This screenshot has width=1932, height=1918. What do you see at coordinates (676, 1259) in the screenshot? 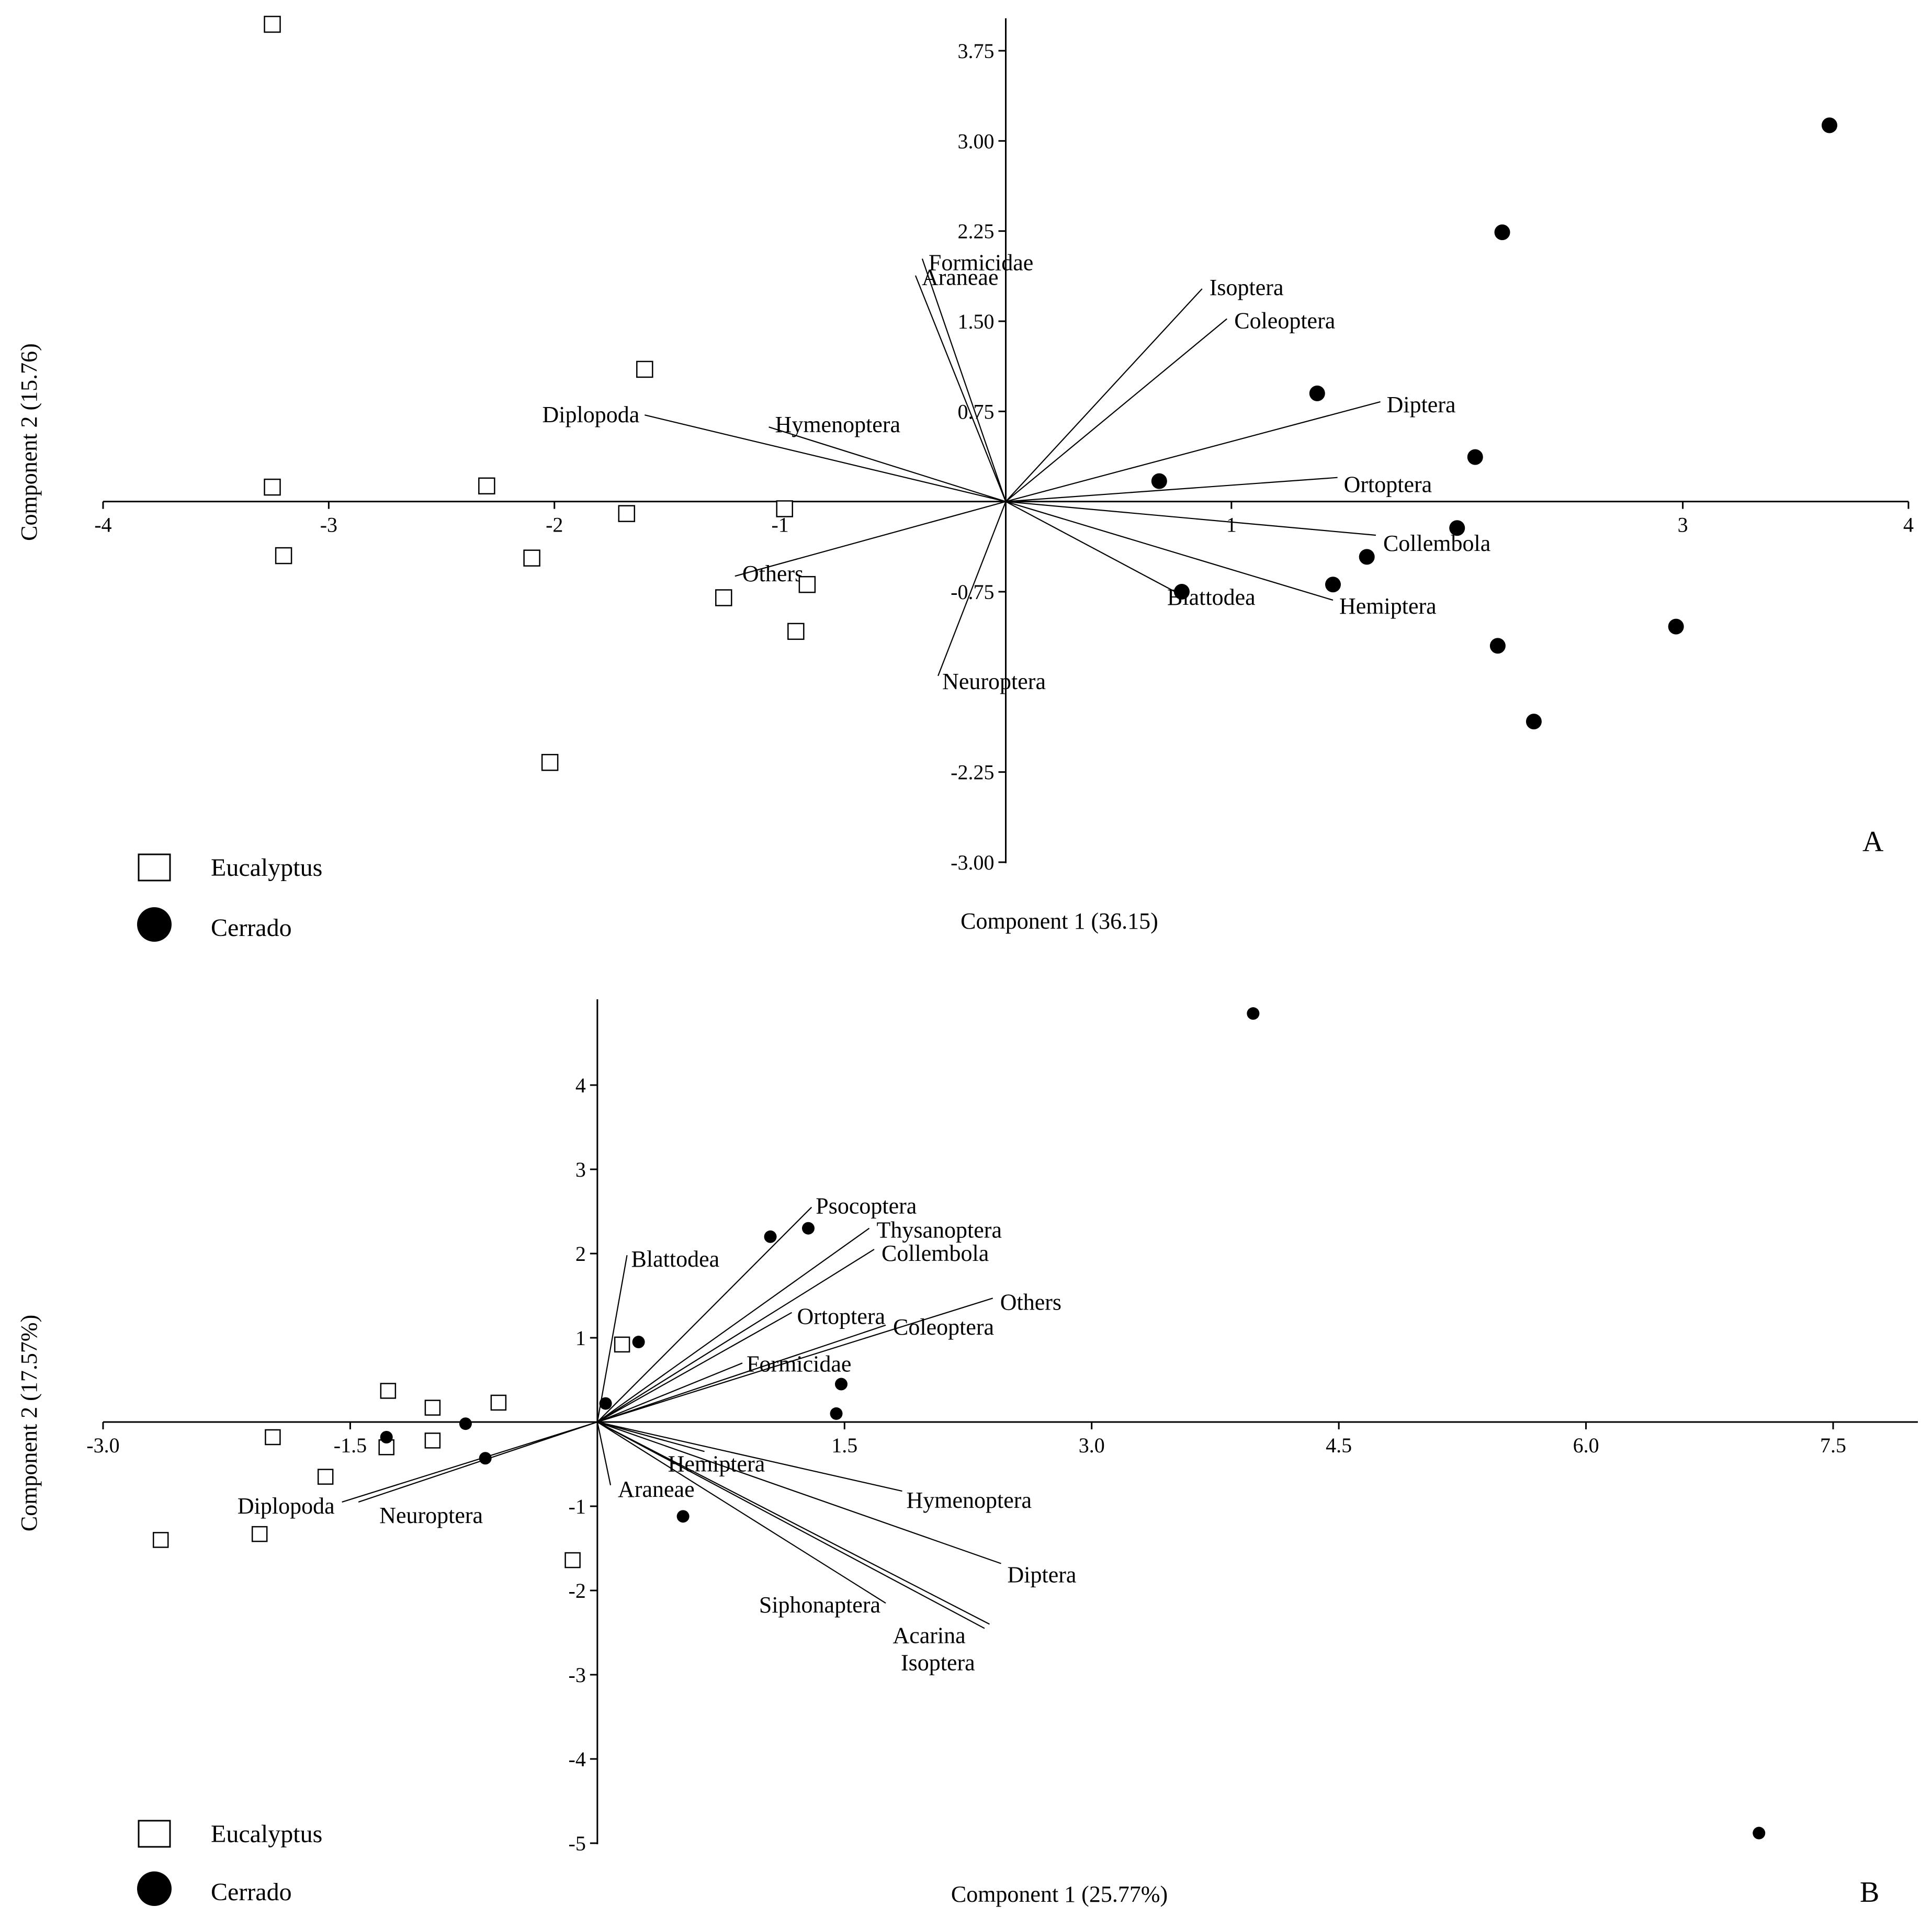
I see `vector-label-blattodea: Blattodea` at bounding box center [676, 1259].